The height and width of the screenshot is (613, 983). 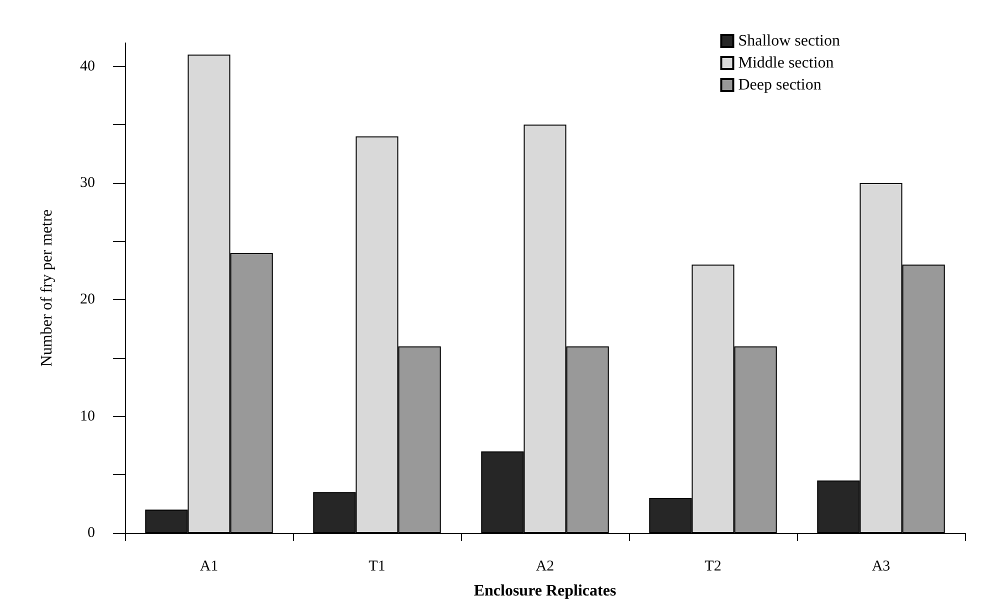 I want to click on y-tick-label: 0, so click(x=91, y=533).